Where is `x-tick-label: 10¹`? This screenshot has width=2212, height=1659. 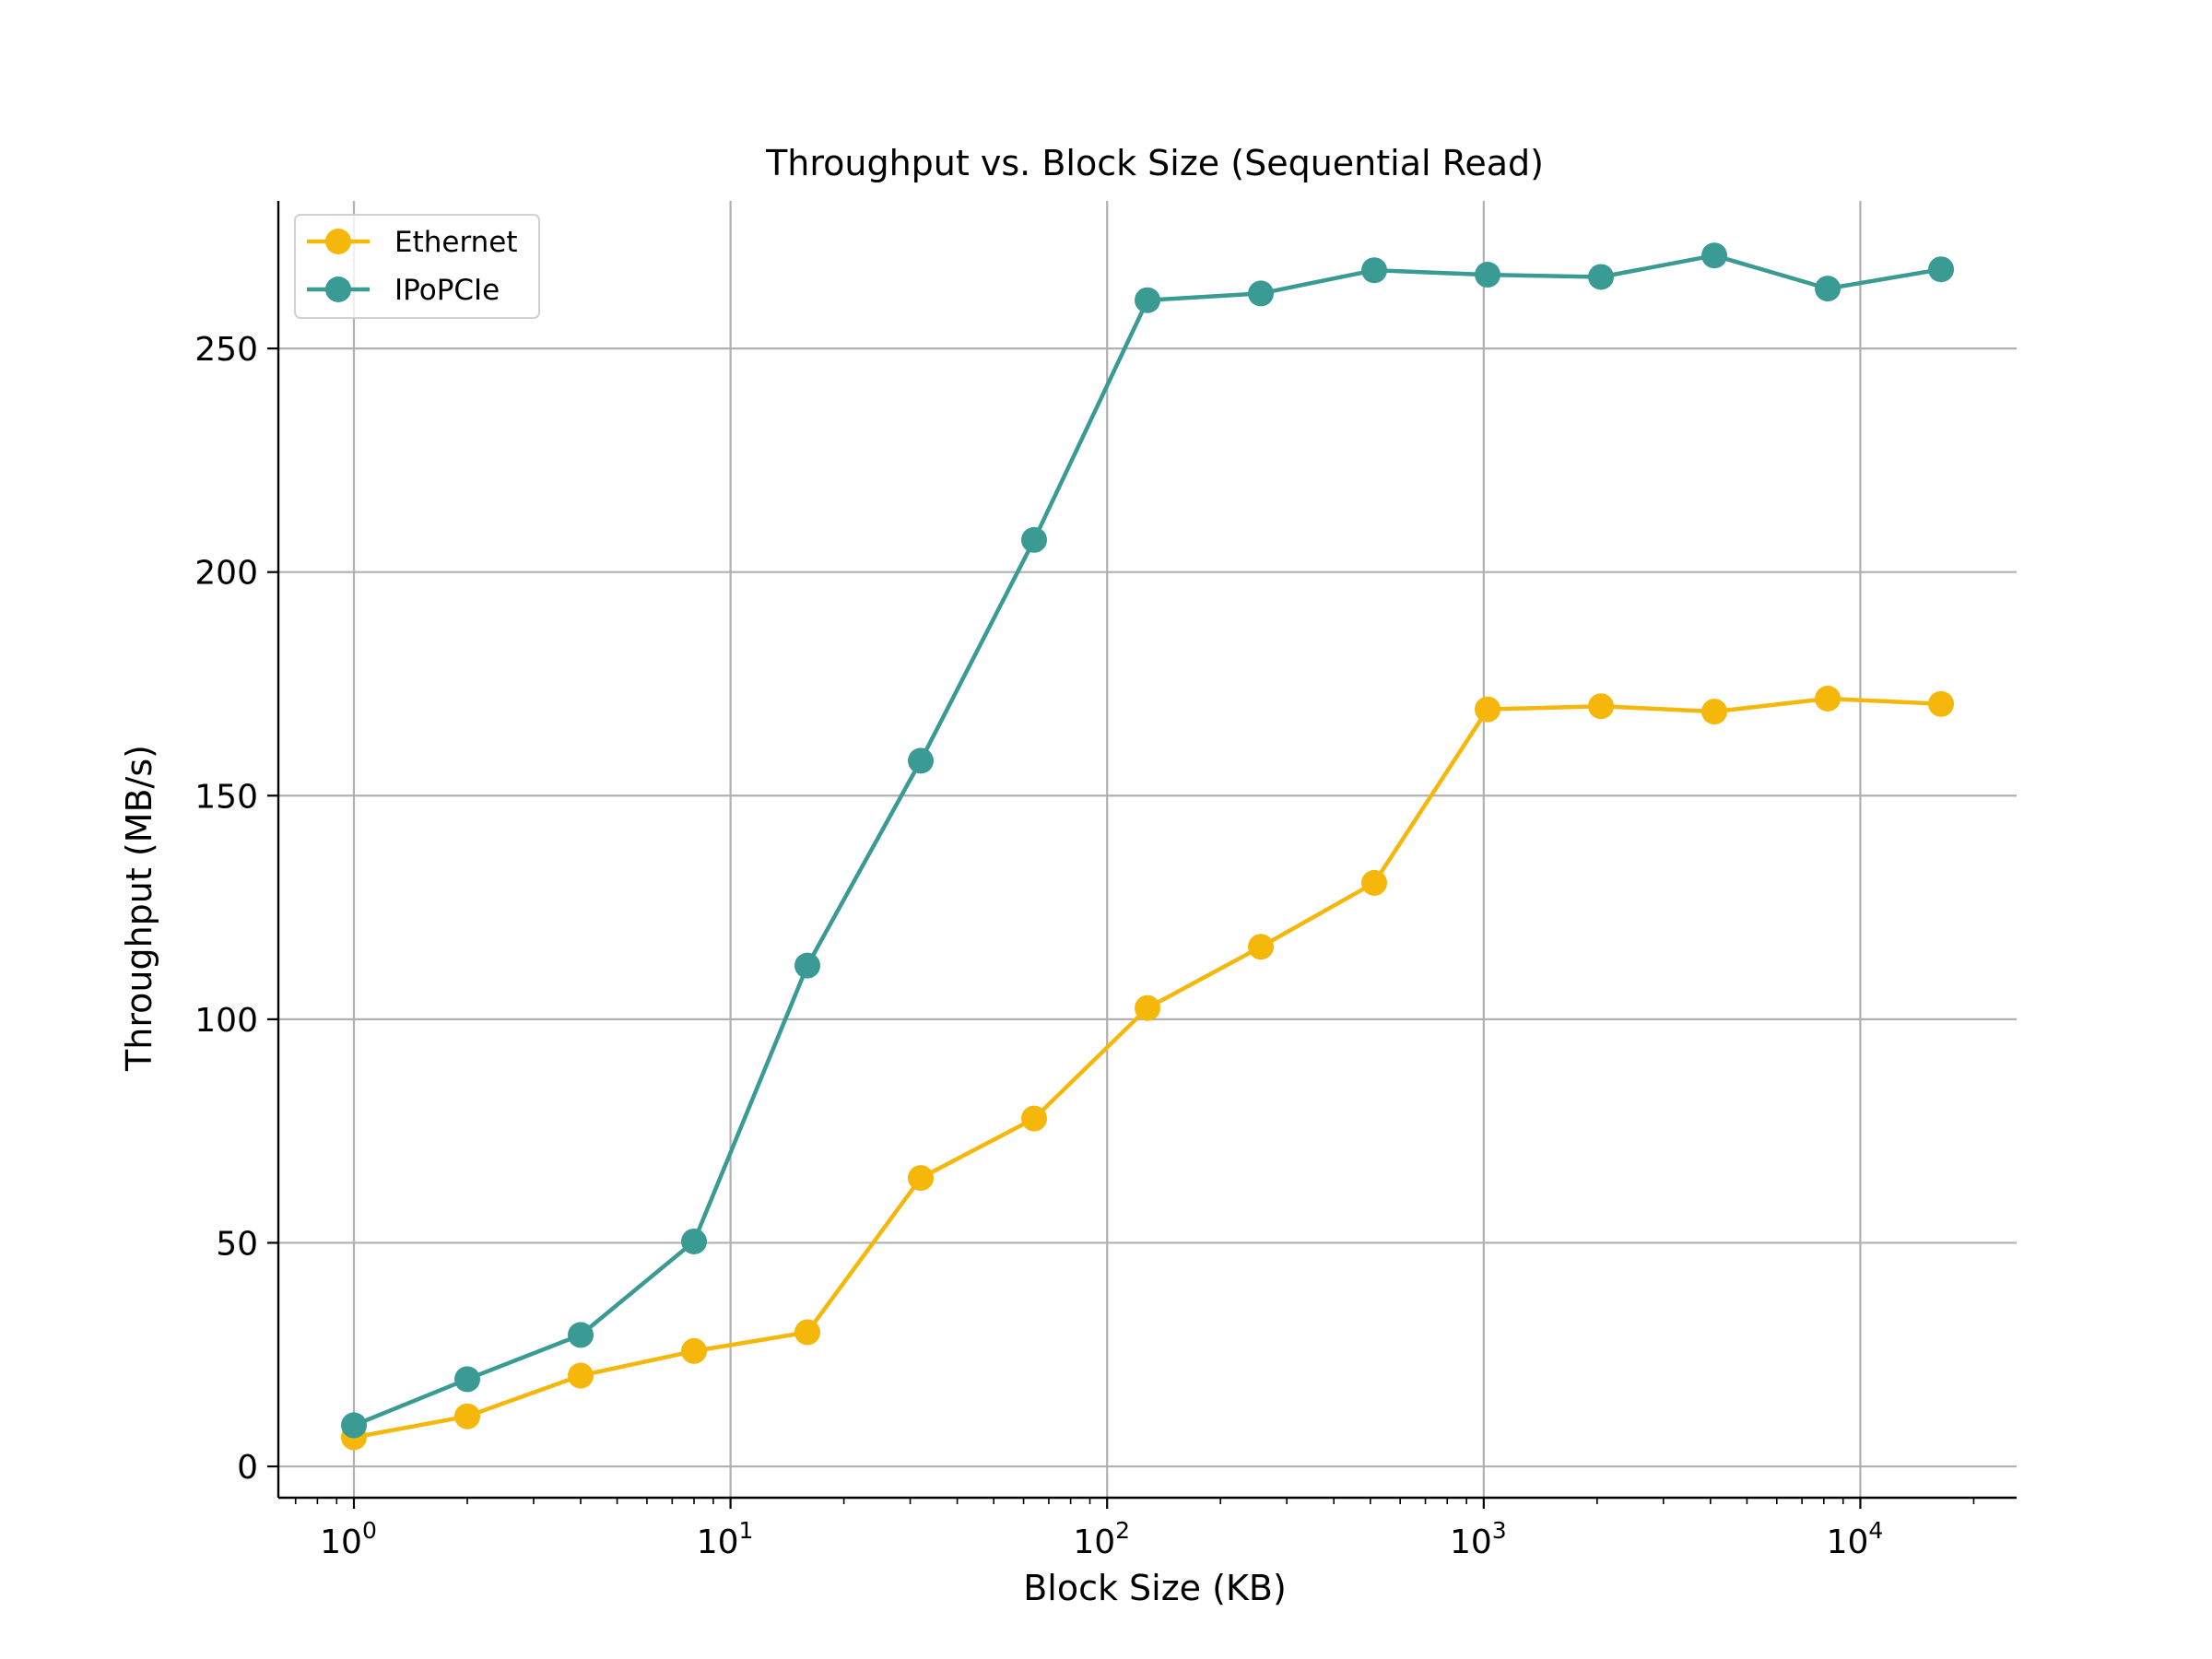 x-tick-label: 10¹ is located at coordinates (725, 1539).